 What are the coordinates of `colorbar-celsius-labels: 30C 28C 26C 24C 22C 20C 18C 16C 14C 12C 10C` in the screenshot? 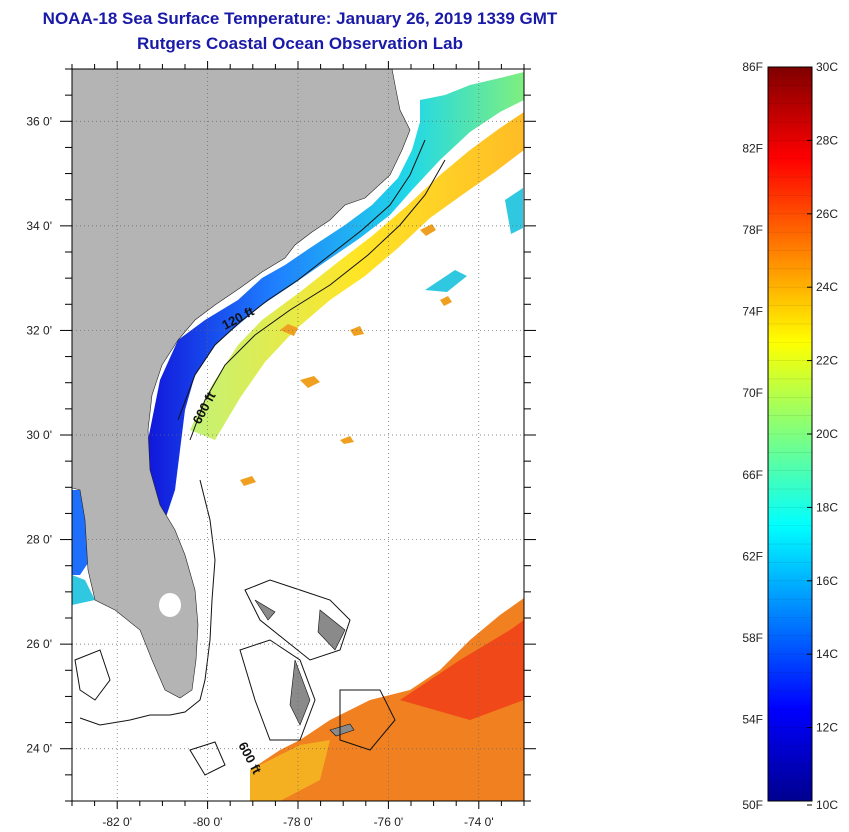 It's located at (822, 436).